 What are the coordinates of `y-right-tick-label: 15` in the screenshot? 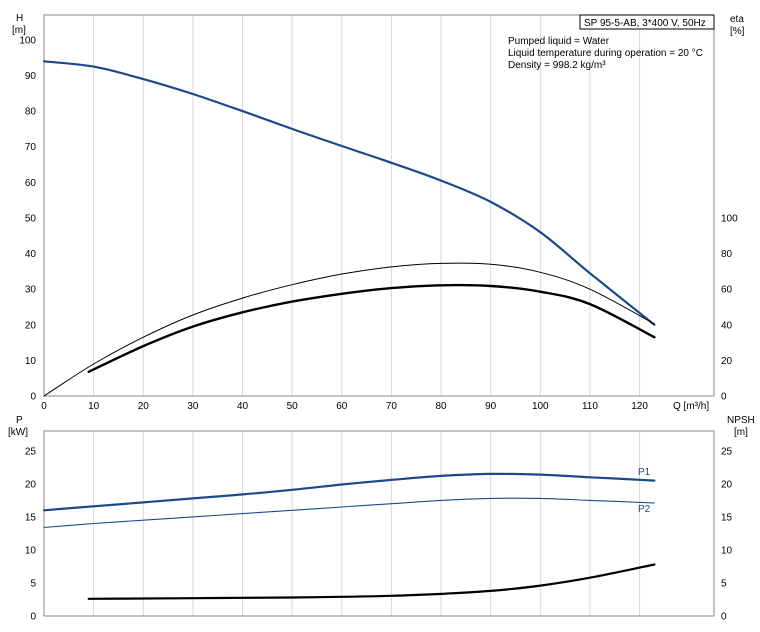 It's located at (727, 517).